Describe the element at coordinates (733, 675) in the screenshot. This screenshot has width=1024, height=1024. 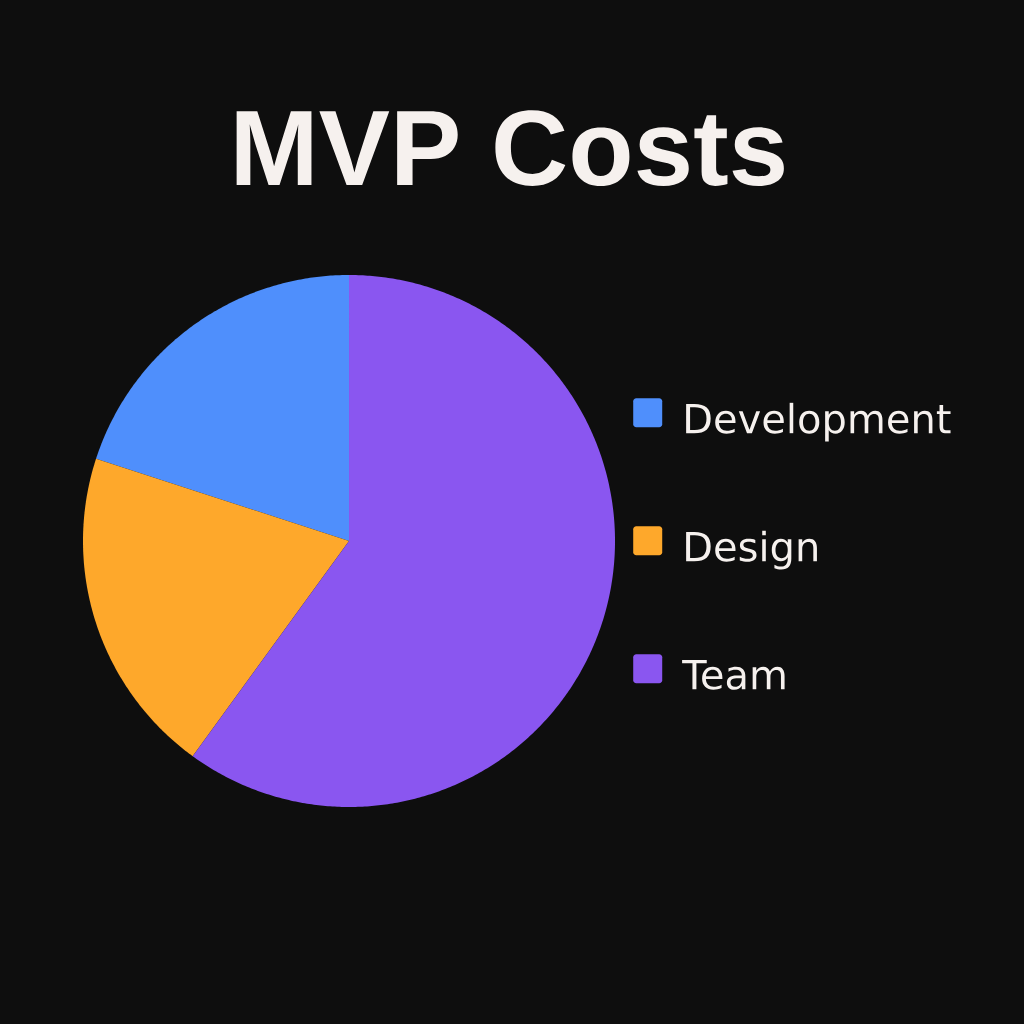
I see `legend-label: Team` at that location.